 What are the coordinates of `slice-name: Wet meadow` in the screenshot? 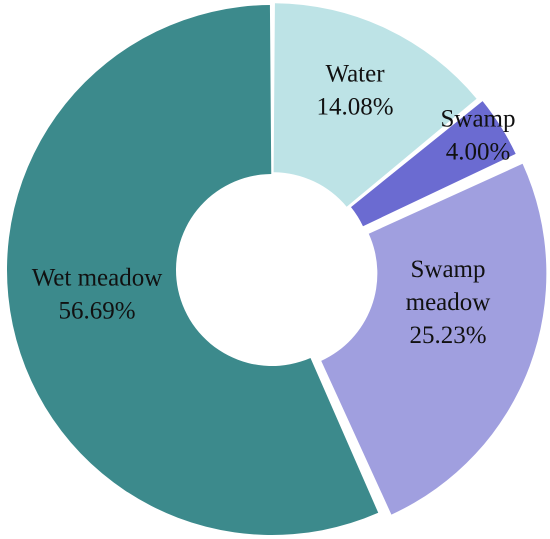 It's located at (97, 278).